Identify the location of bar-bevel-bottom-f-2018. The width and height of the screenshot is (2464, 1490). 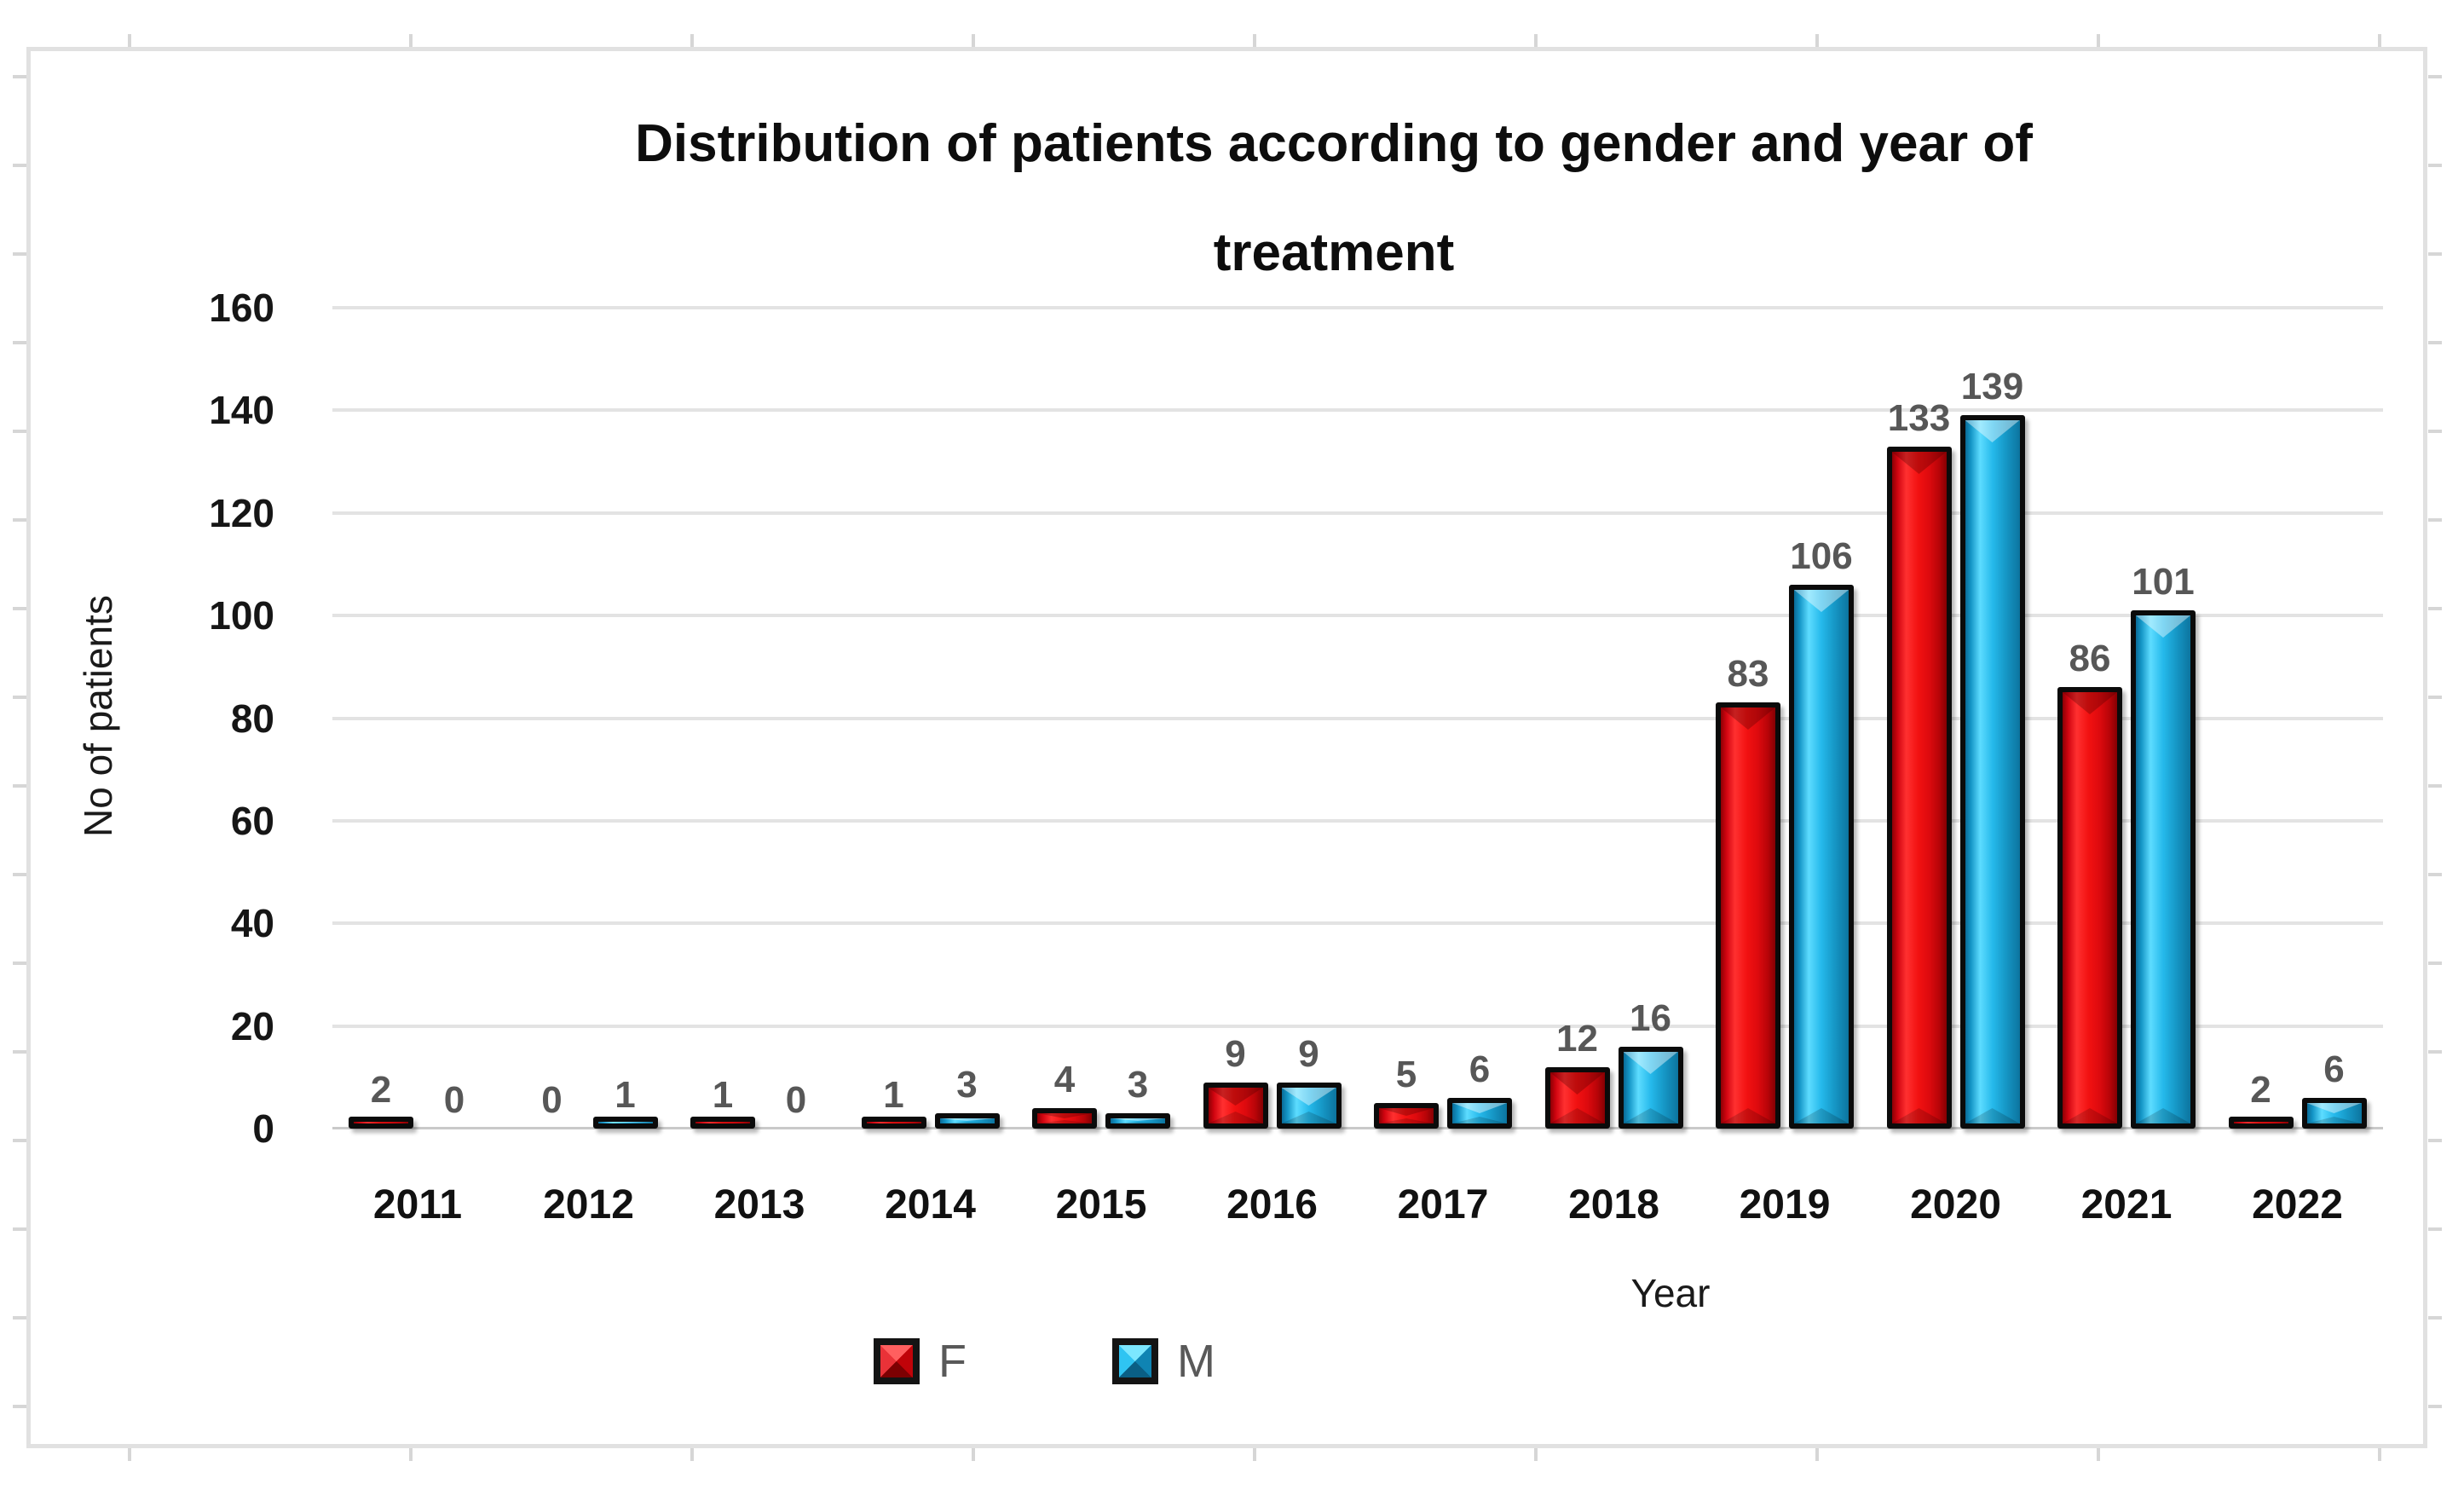
(1577, 1115).